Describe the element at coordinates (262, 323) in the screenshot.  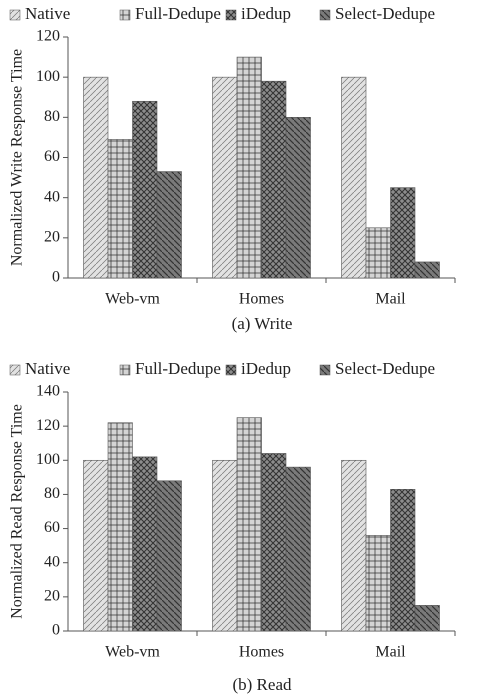
I see `caption: (a) Write` at that location.